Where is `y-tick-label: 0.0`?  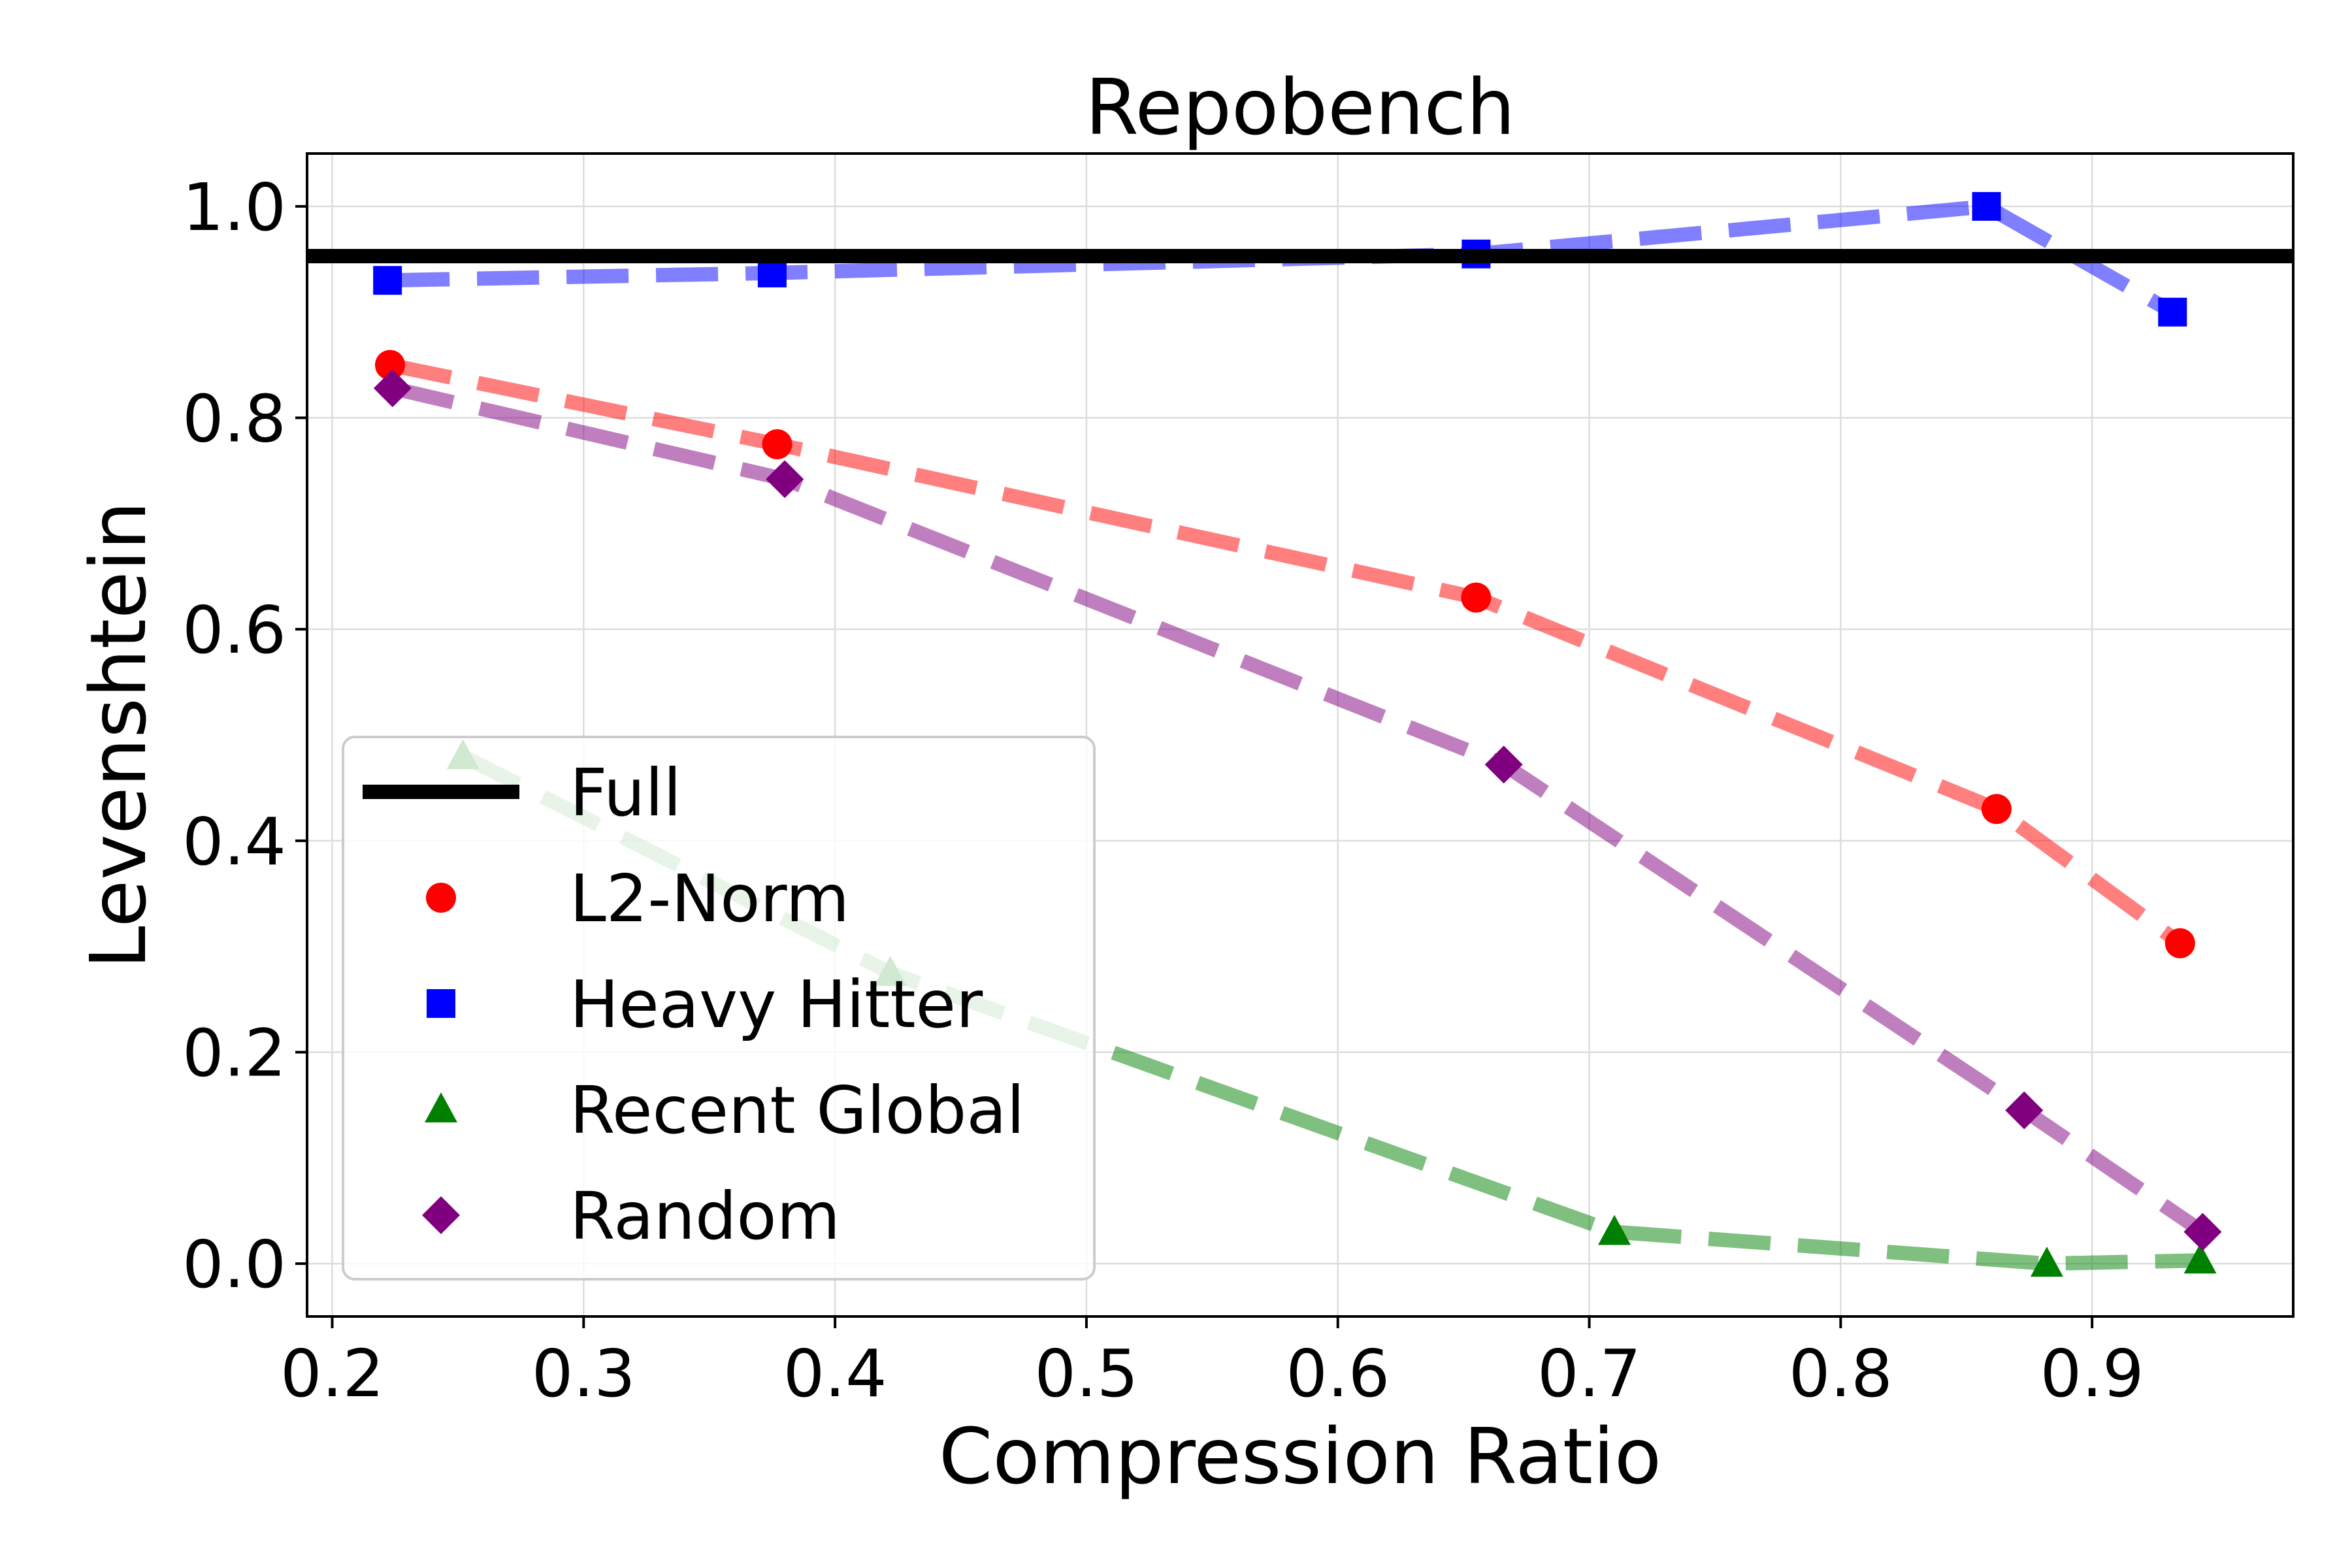
y-tick-label: 0.0 is located at coordinates (234, 1264).